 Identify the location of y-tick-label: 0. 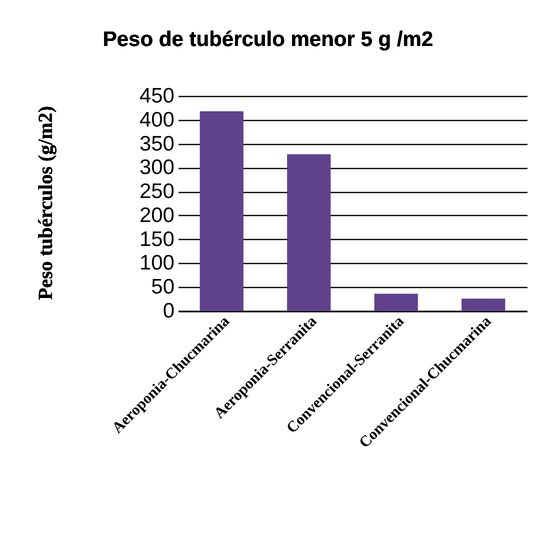
(168, 311).